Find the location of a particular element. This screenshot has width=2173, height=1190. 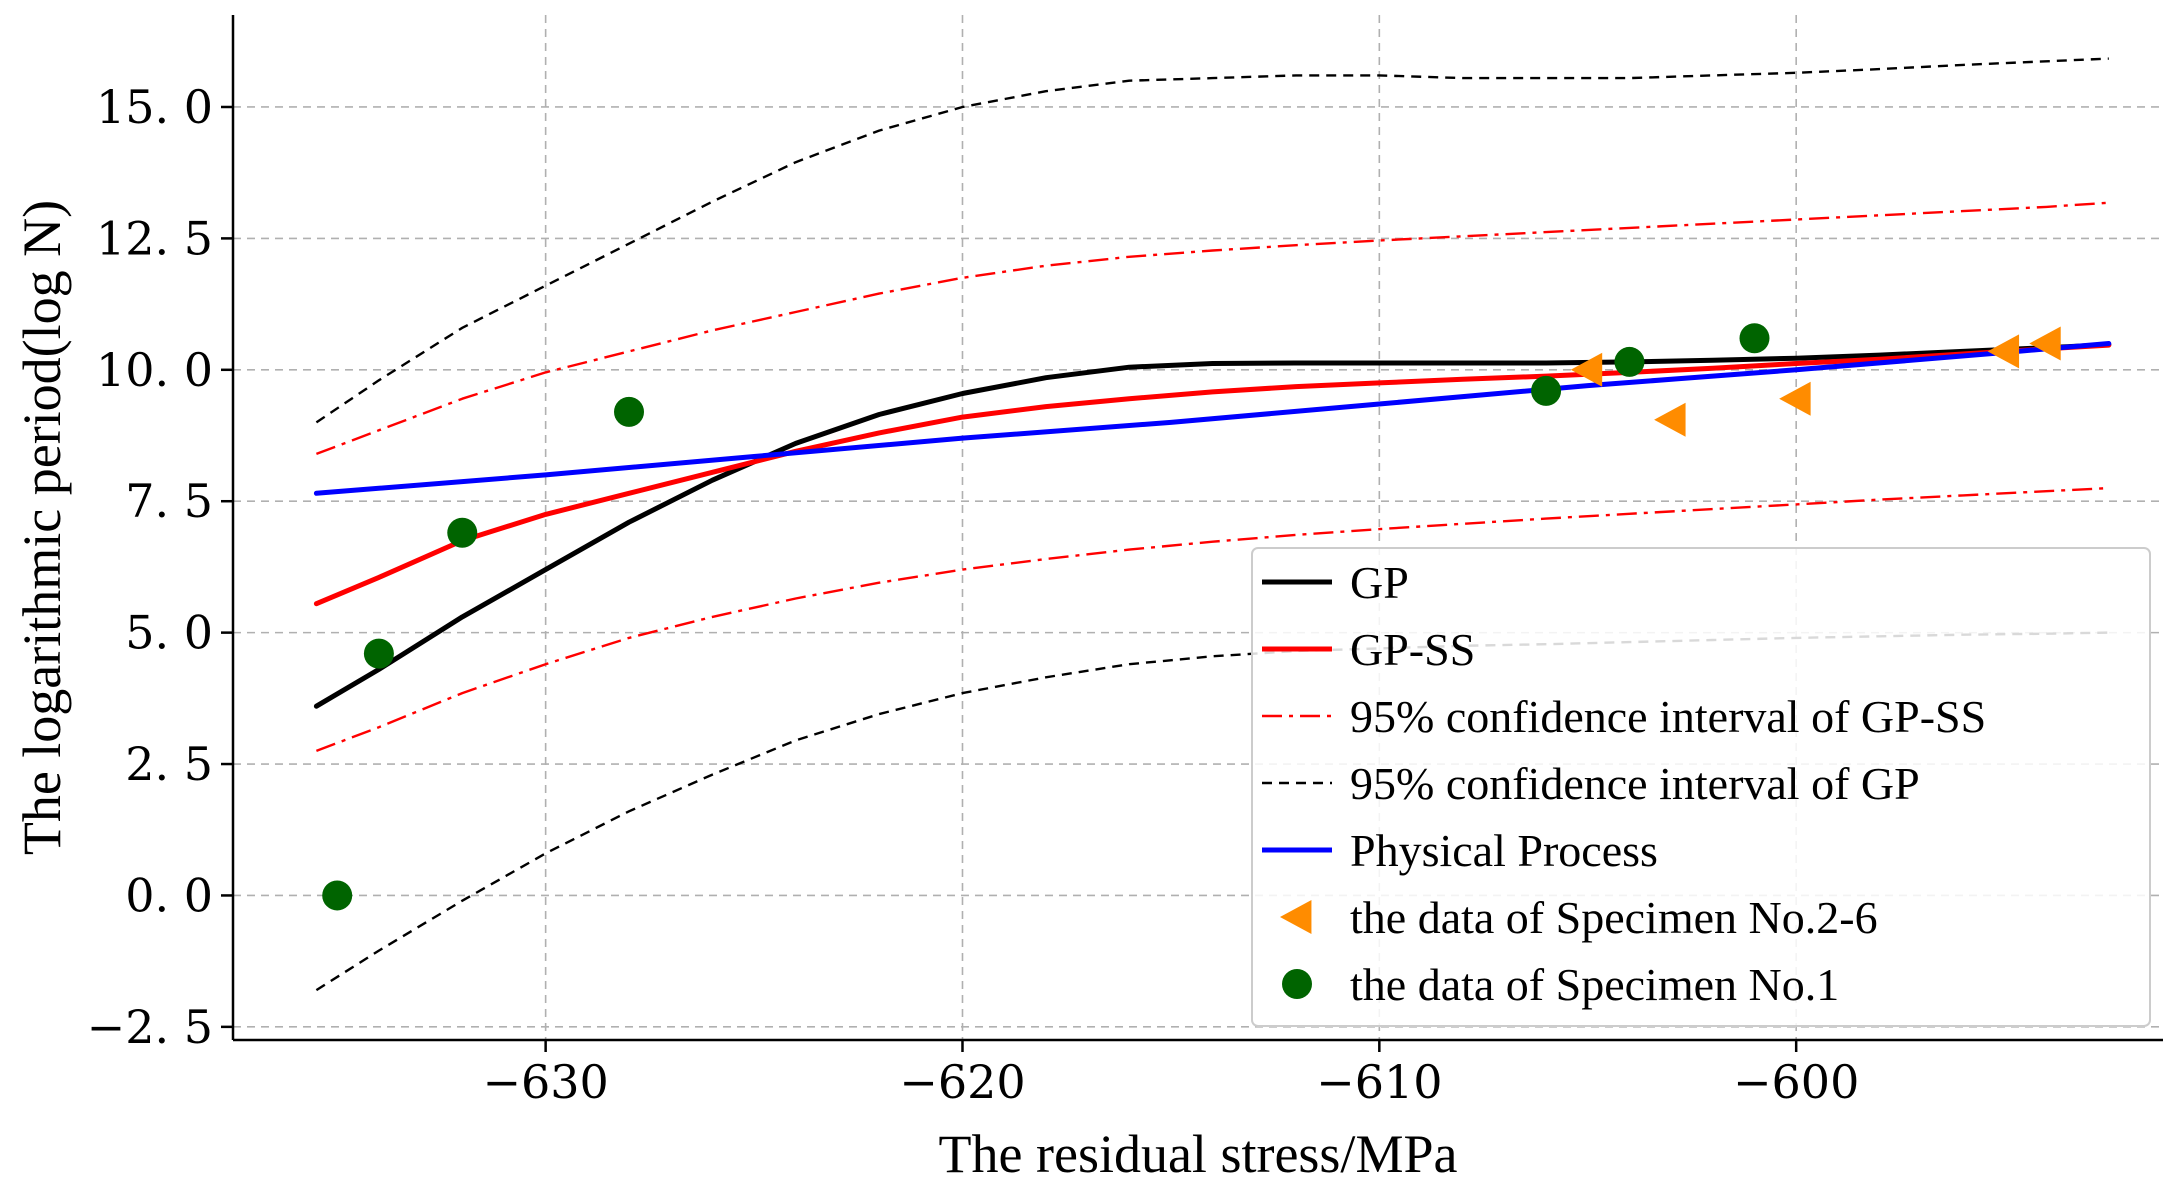

x-tick-label: −610 is located at coordinates (1379, 1082).